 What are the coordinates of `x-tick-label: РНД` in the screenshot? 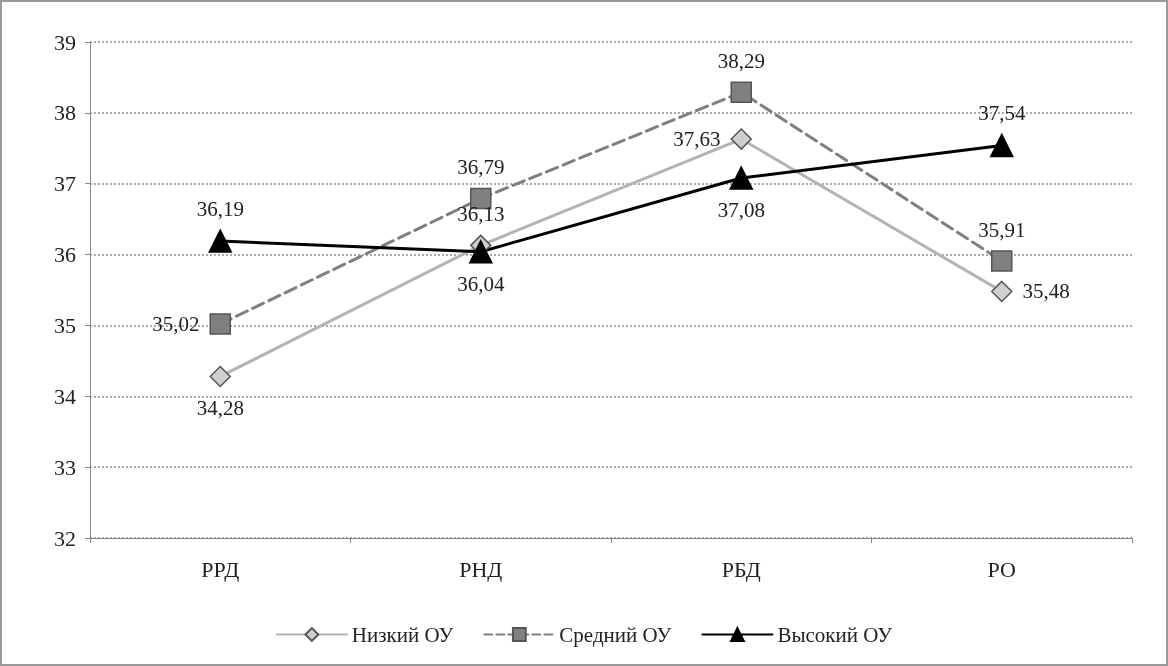 It's located at (481, 569).